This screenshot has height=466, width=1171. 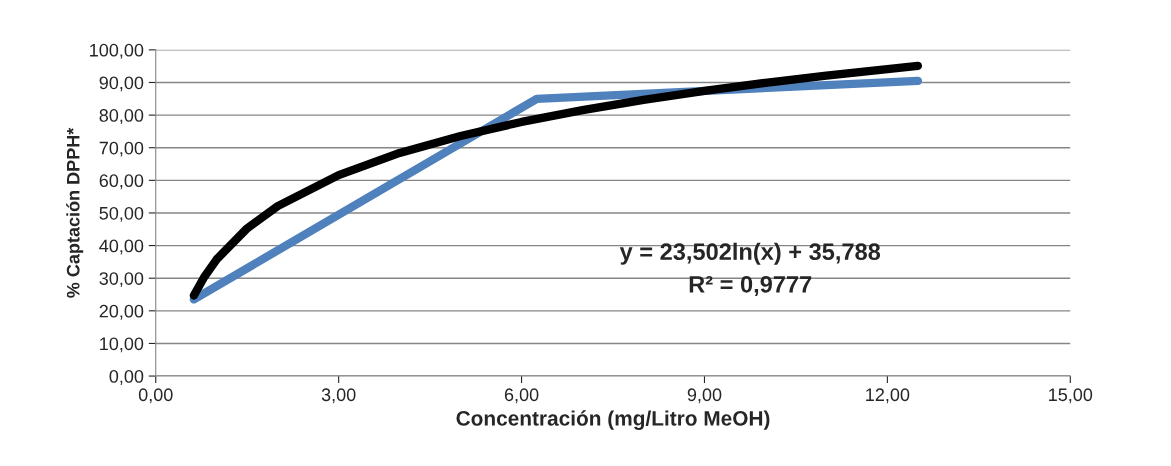 I want to click on annotation: R² = 0,9777, so click(x=750, y=286).